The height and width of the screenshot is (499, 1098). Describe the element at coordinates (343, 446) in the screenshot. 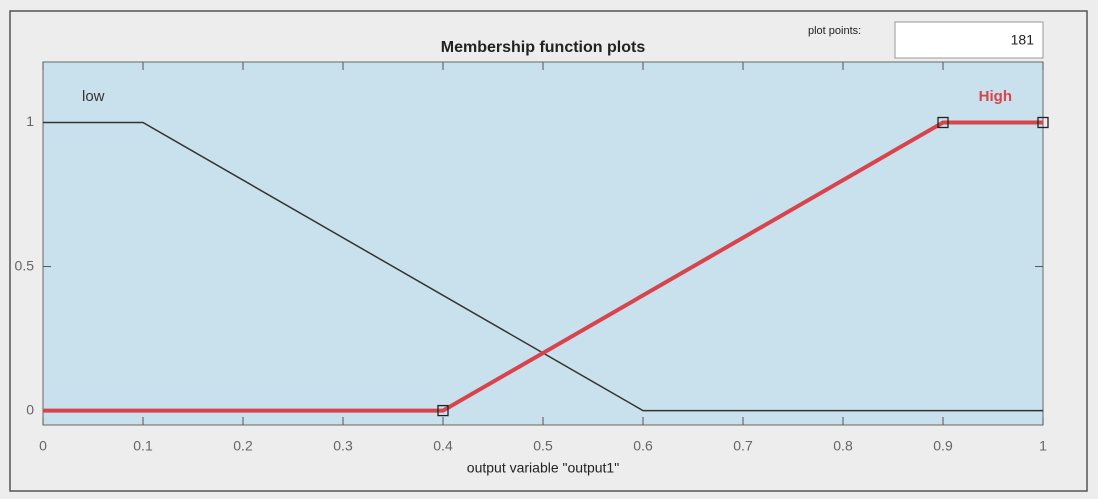

I see `x-tick-label: 0.3` at that location.